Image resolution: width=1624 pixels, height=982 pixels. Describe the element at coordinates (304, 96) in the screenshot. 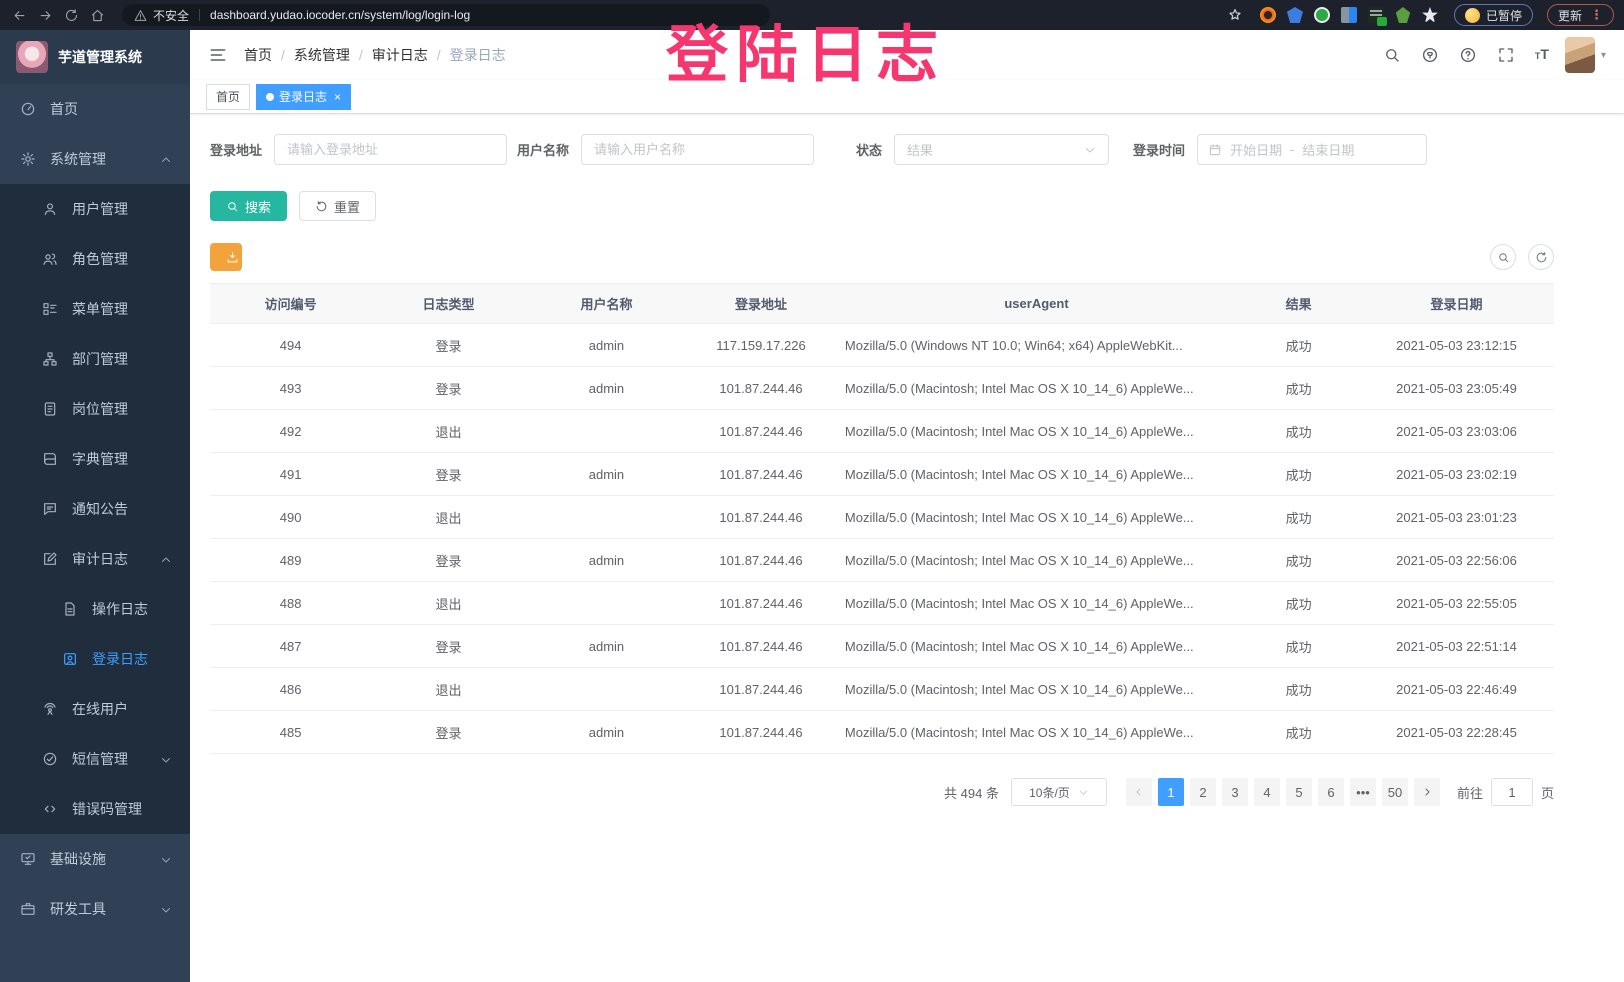

I see `tag-登录日志: 登录日志 ×` at that location.